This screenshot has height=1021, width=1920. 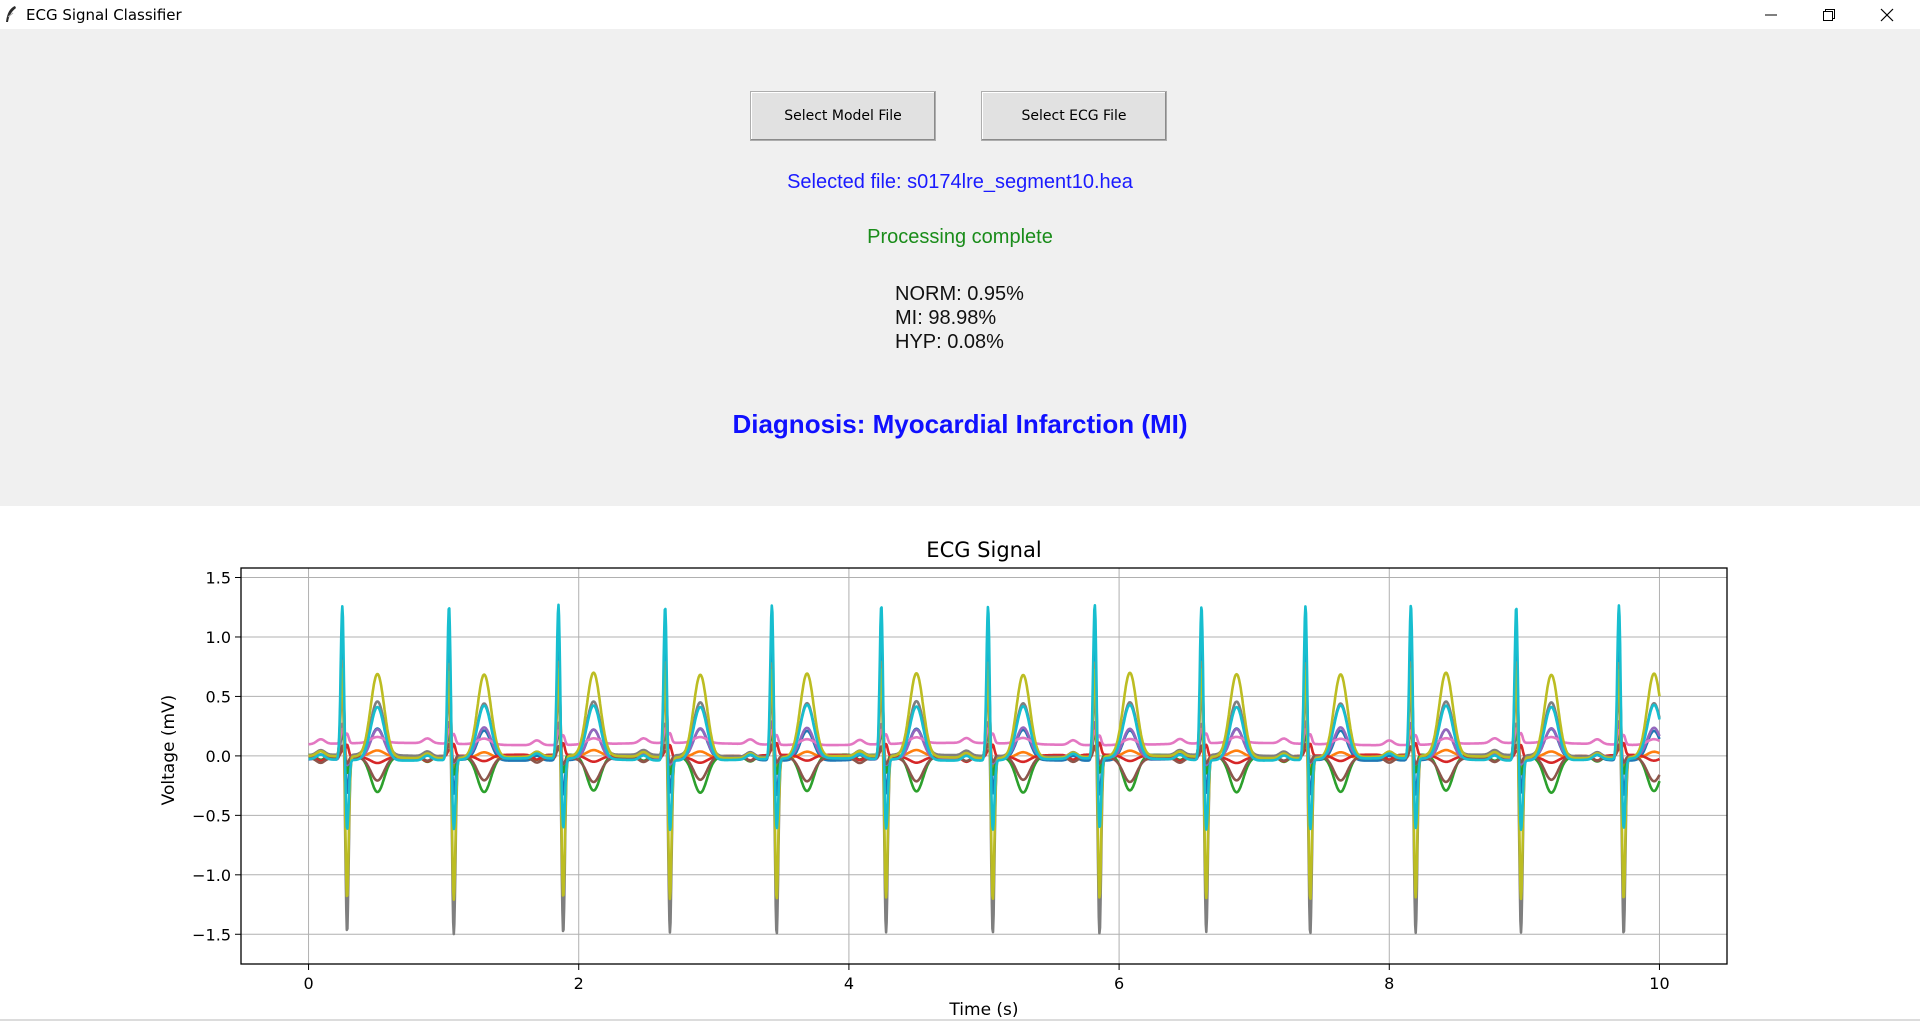 I want to click on x-tick-label: 6, so click(x=1119, y=983).